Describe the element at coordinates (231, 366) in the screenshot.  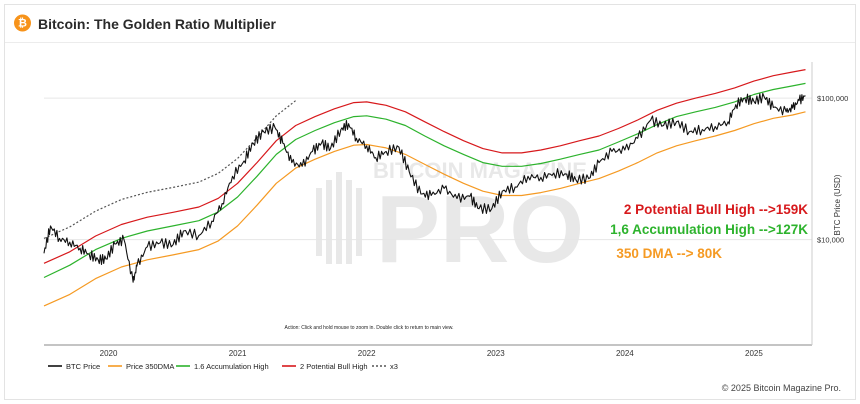
I see `legend-label: 1.6 Accumulation High` at that location.